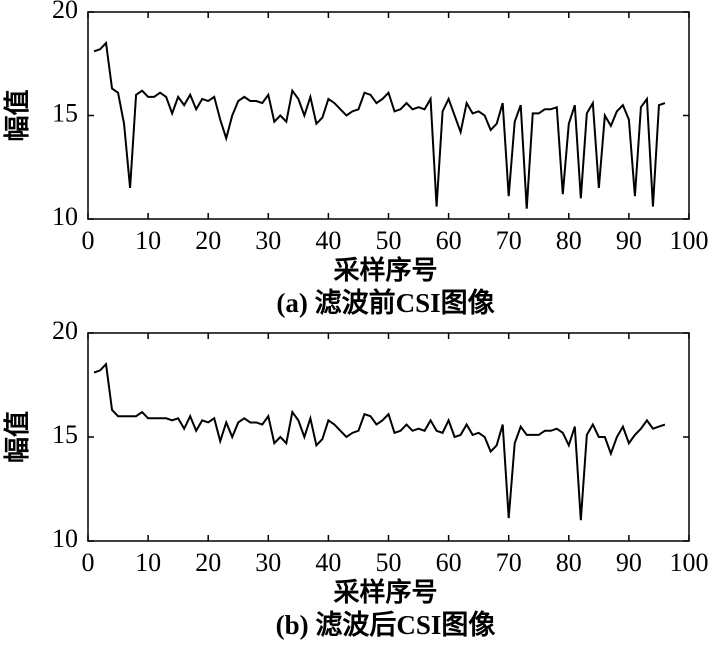 This screenshot has width=713, height=646. I want to click on caption: (a) 滤波前CSI图像, so click(385, 302).